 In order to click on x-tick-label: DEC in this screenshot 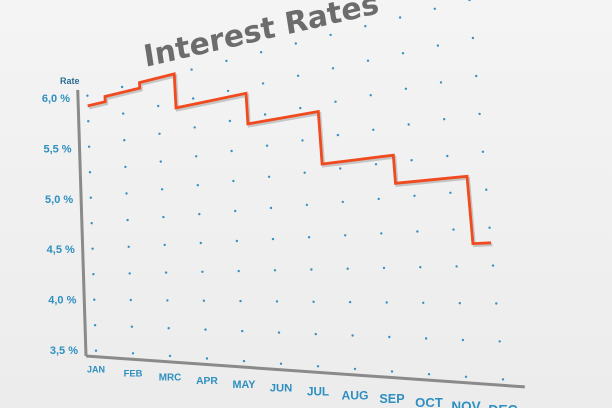, I will do `click(502, 405)`.